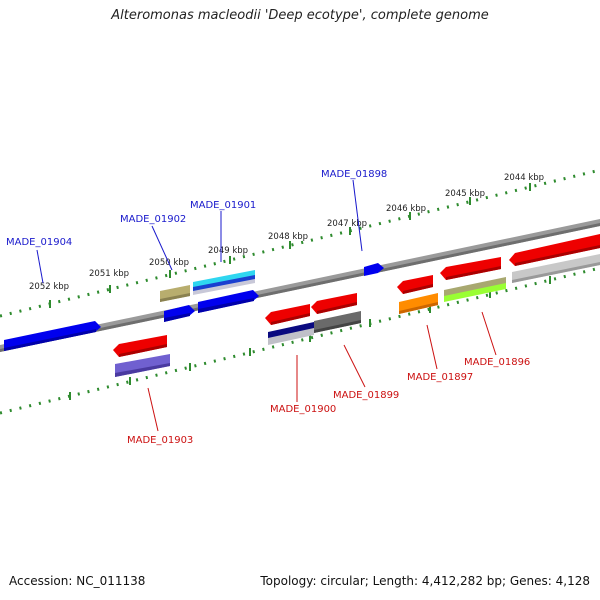  Describe the element at coordinates (49, 287) in the screenshot. I see `scale-label-2052: 2052 kbp` at that location.